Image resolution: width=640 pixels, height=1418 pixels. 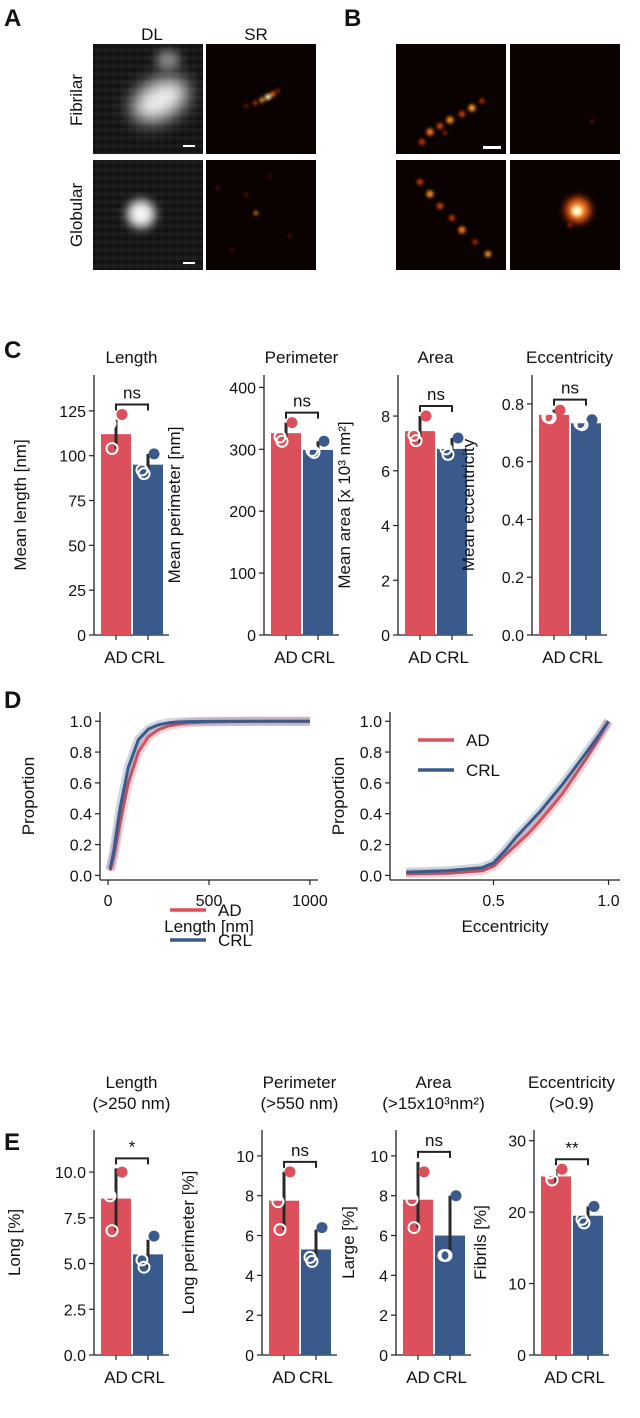 I want to click on y-tick-label: 100, so click(x=72, y=457).